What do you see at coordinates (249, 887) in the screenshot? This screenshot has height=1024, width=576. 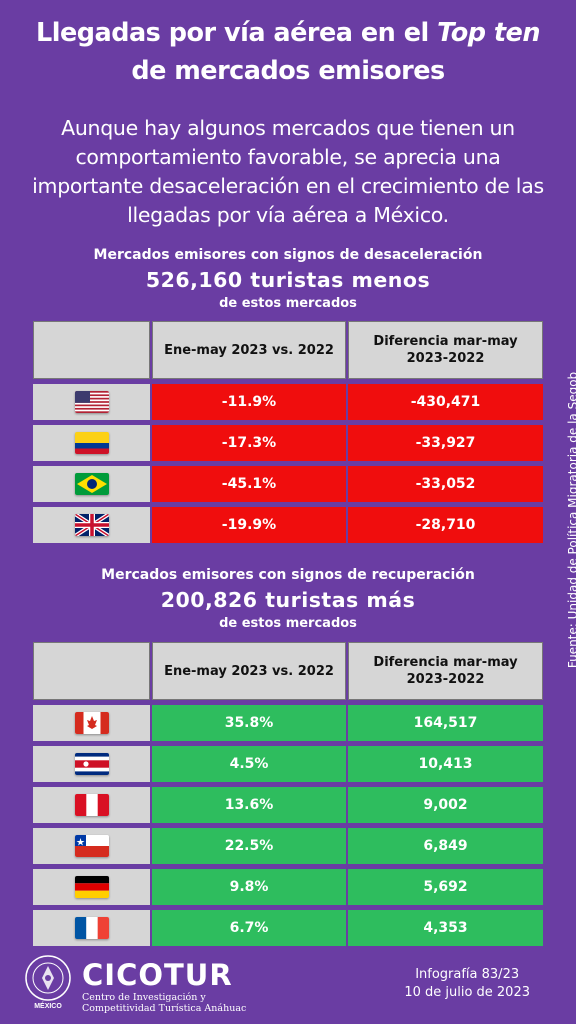 I see `percent-change-cell: 9.8%` at bounding box center [249, 887].